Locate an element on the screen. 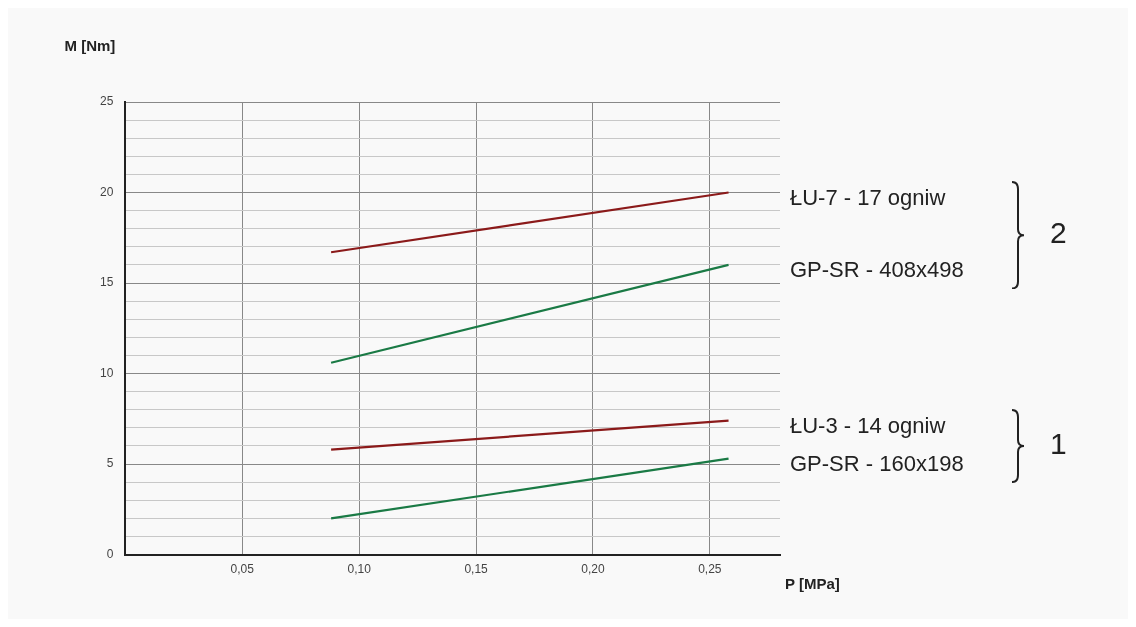 The image size is (1136, 627). text: ŁU-3 - 14 ogniw is located at coordinates (868, 425).